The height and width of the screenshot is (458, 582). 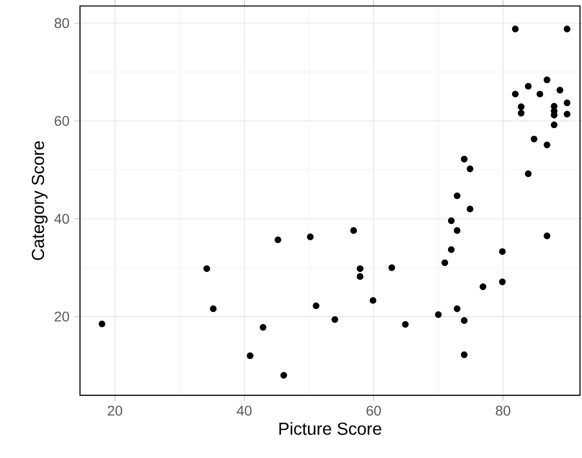 I want to click on y-tick-label: 80, so click(x=62, y=23).